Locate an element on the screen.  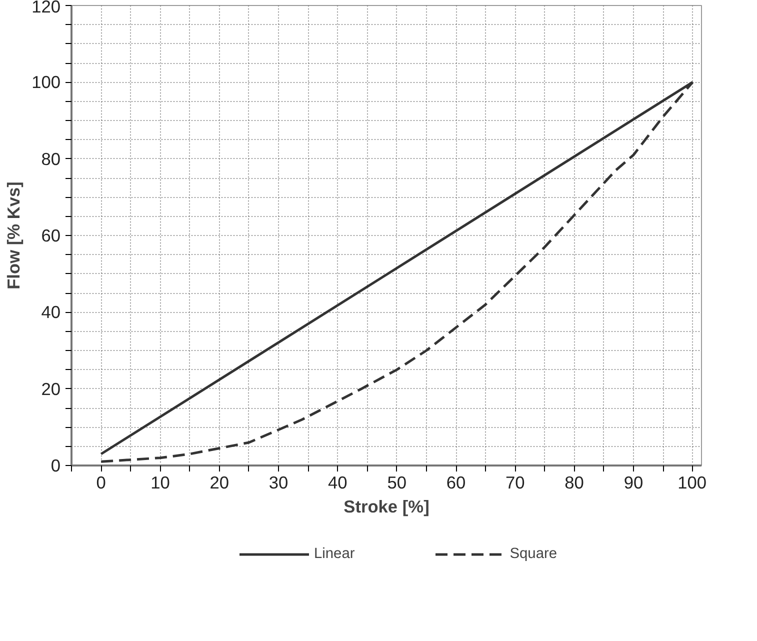
x-tick-label: 50 is located at coordinates (396, 482).